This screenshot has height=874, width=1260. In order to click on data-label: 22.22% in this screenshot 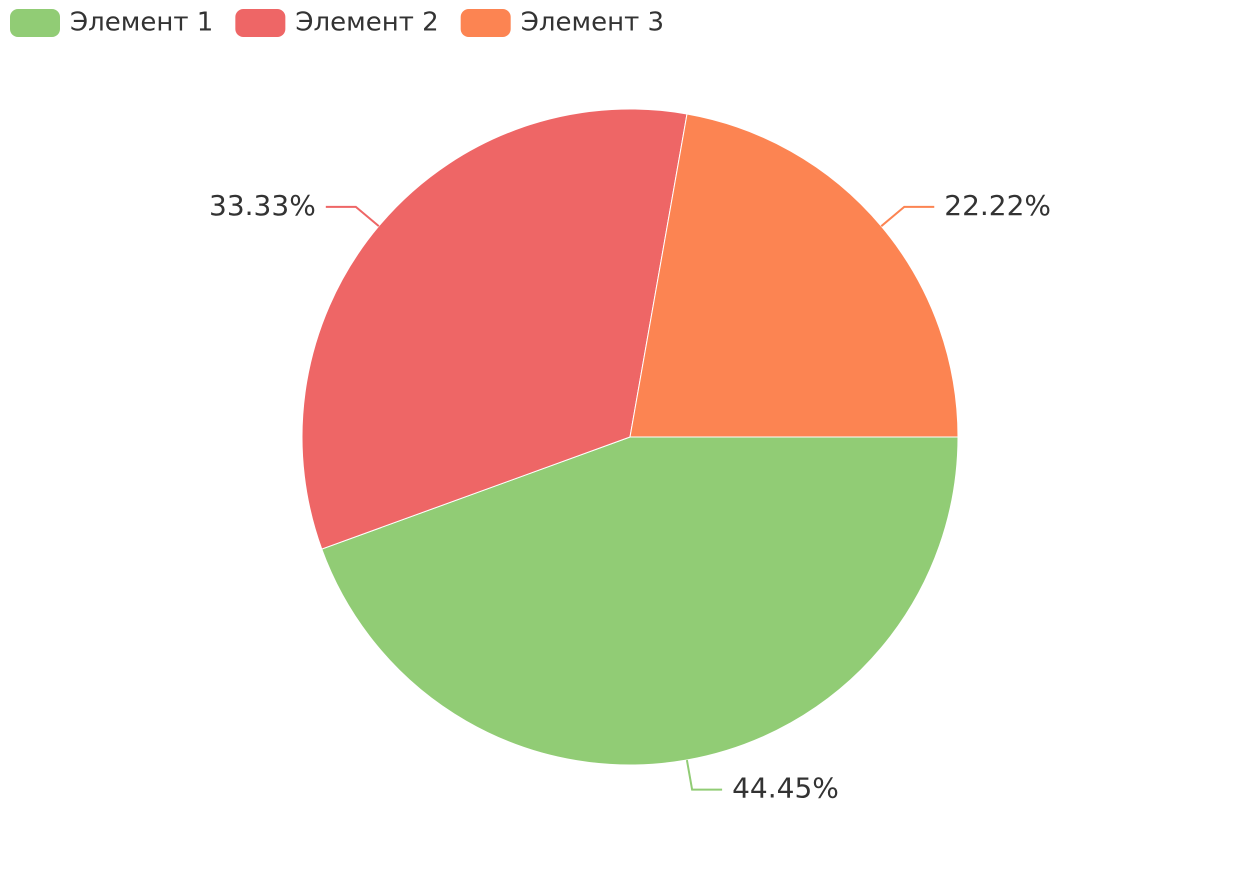, I will do `click(997, 205)`.